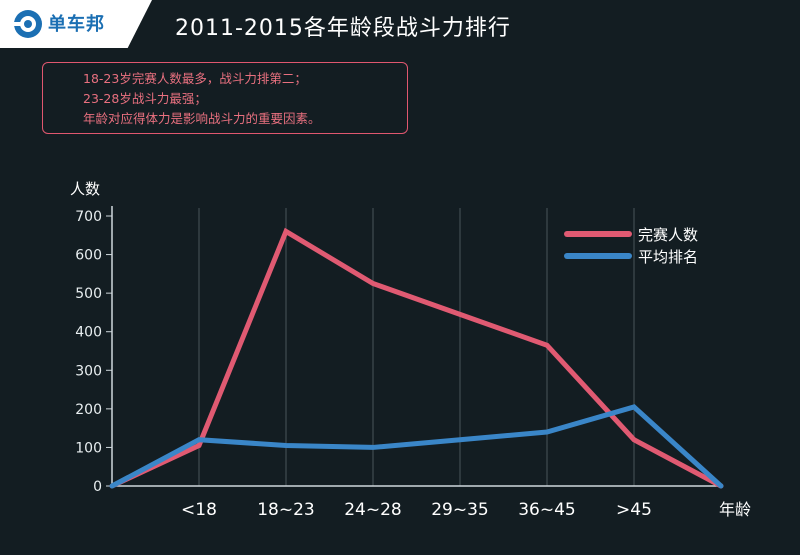 The width and height of the screenshot is (800, 555). Describe the element at coordinates (286, 510) in the screenshot. I see `x-tick-label: 18~23` at that location.